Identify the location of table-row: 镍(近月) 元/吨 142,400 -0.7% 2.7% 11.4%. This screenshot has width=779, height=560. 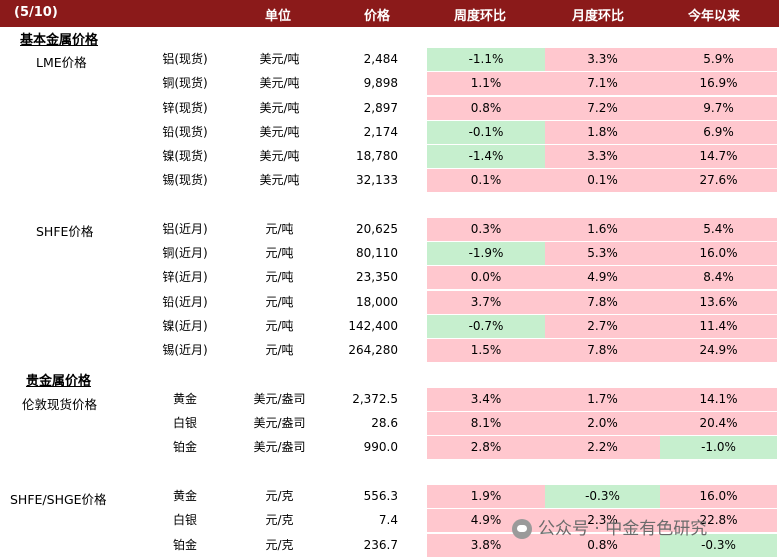
(389, 327).